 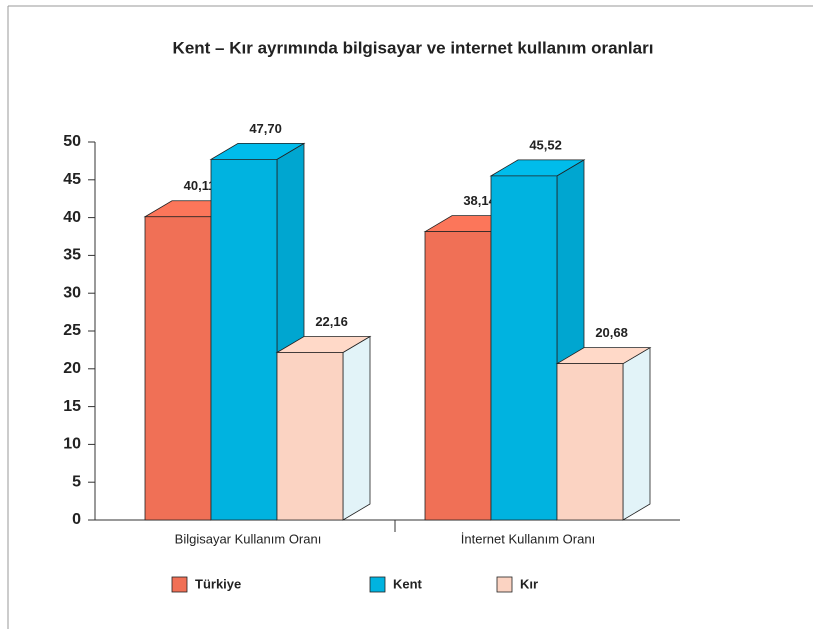 What do you see at coordinates (545, 144) in the screenshot?
I see `data-label: 45,52` at bounding box center [545, 144].